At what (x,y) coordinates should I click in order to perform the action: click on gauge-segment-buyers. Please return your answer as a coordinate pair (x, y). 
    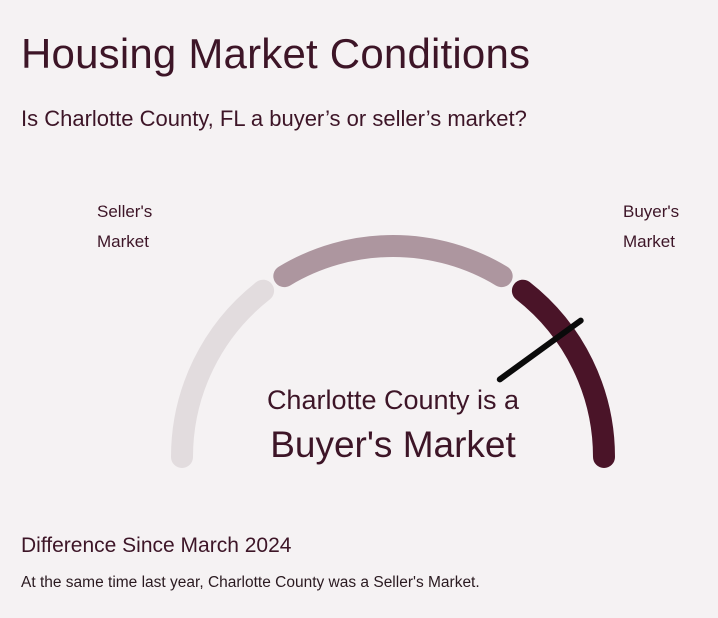
    Looking at the image, I should click on (563, 373).